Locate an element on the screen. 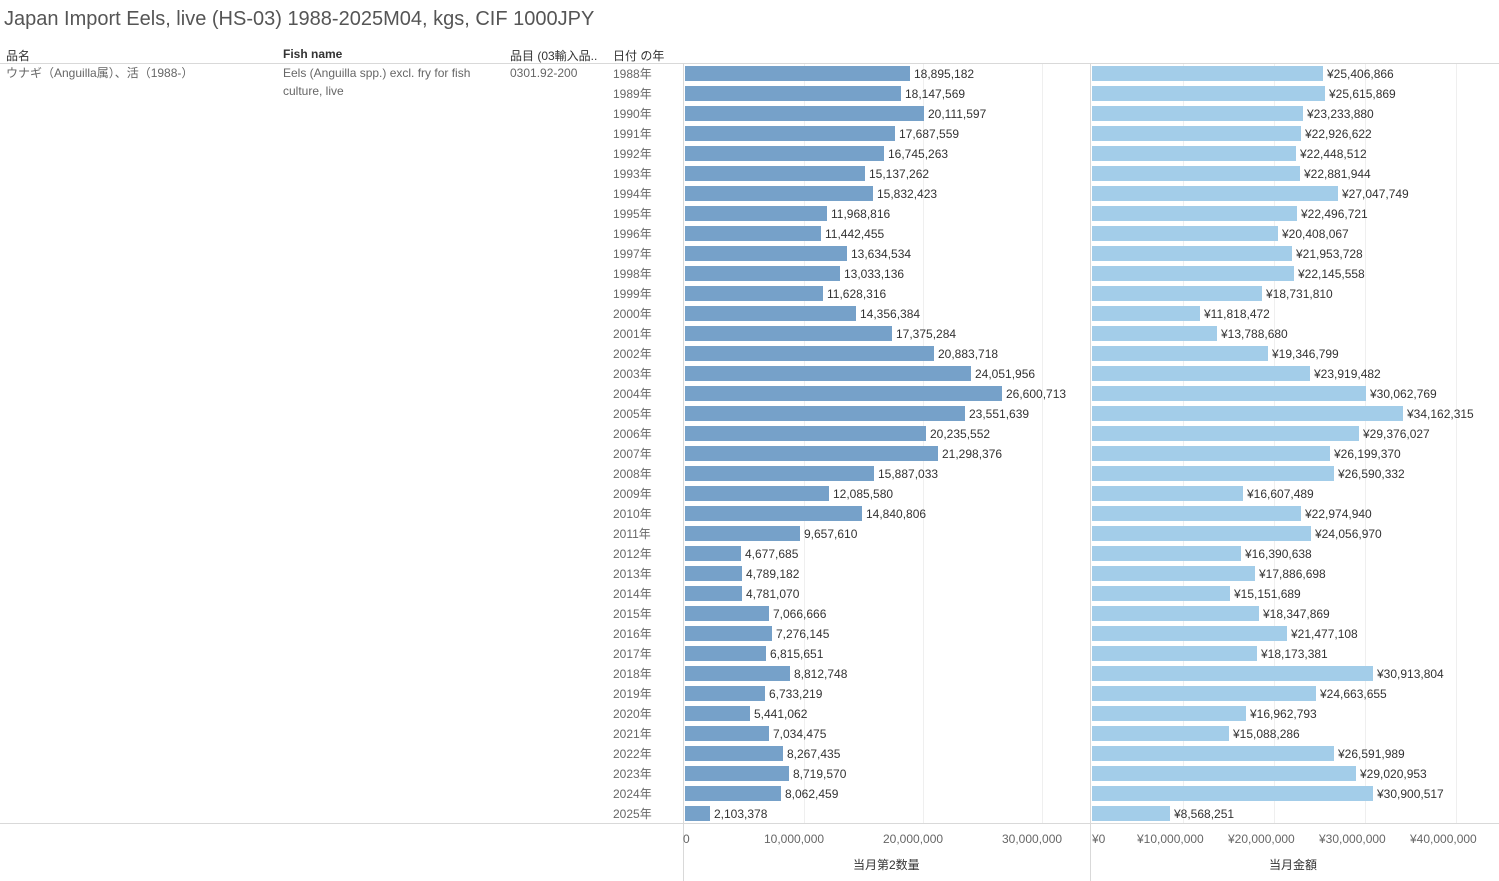 Image resolution: width=1499 pixels, height=881 pixels. data-label: ¥21,477,108 is located at coordinates (1324, 634).